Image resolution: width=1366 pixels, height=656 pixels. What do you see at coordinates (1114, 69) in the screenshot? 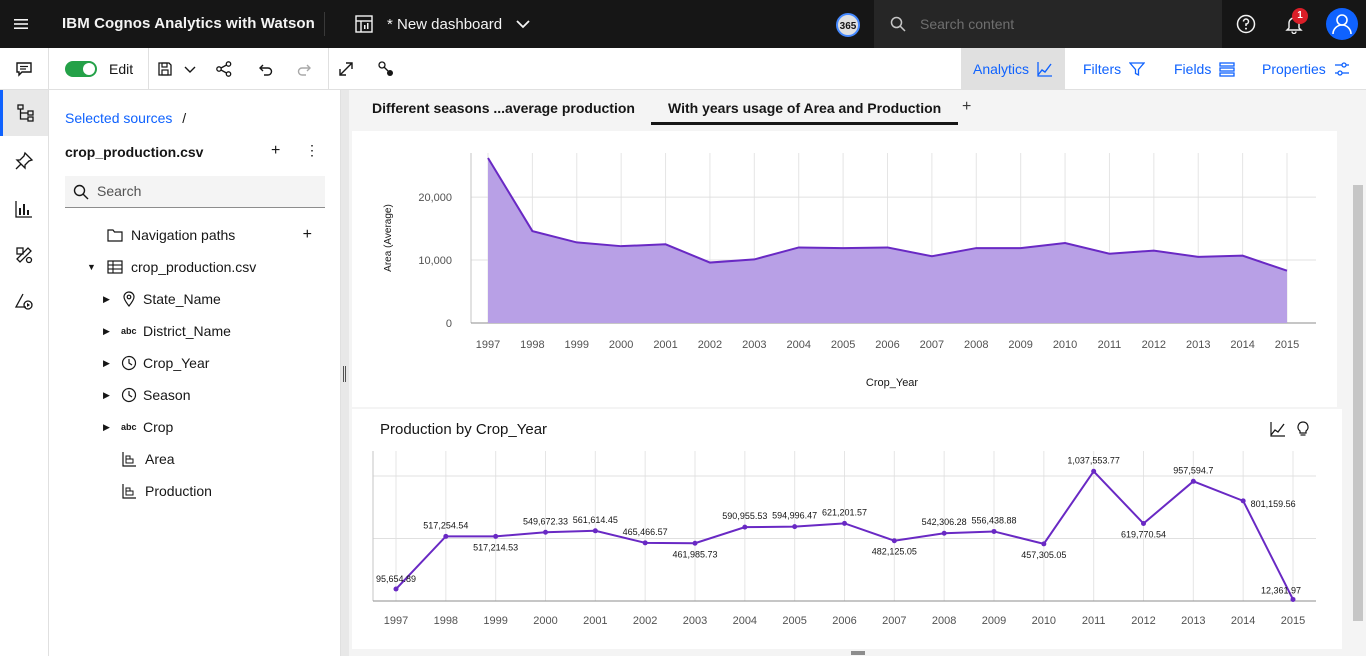
I see `filters-button: Filters` at bounding box center [1114, 69].